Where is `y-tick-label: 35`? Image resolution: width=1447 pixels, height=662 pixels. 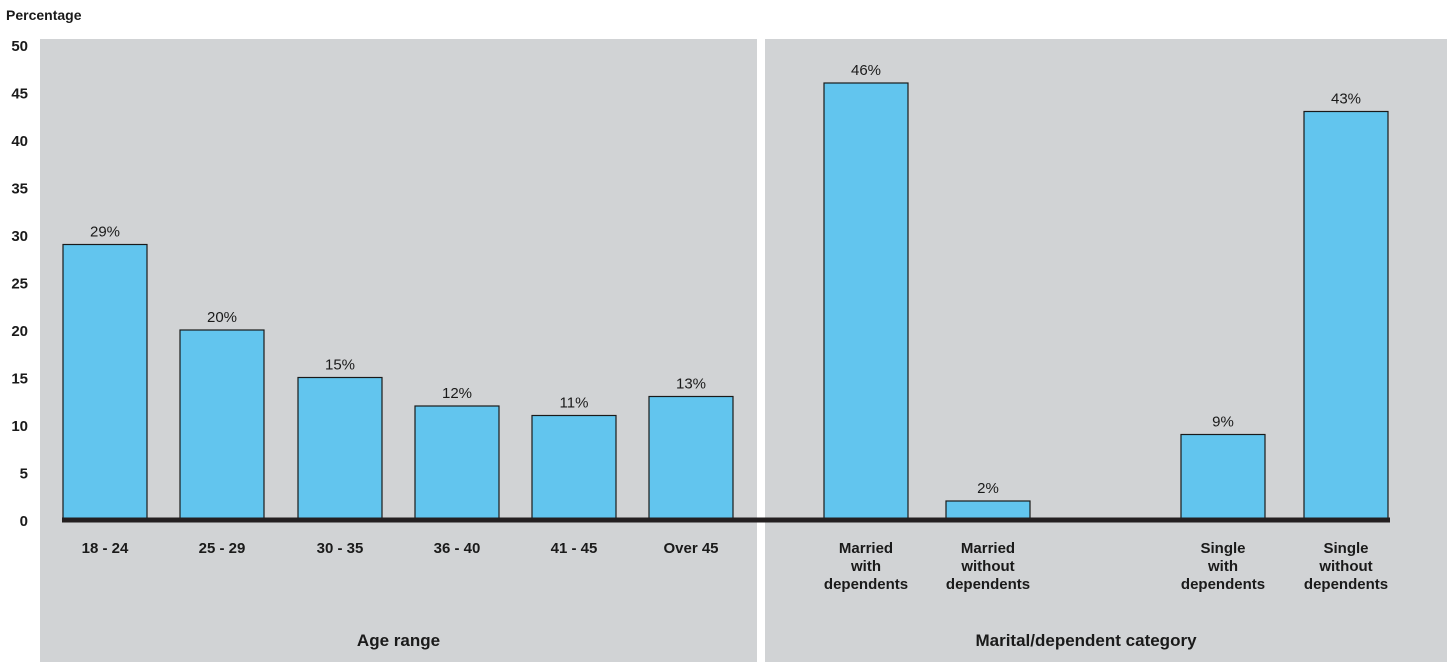
y-tick-label: 35 is located at coordinates (19, 189).